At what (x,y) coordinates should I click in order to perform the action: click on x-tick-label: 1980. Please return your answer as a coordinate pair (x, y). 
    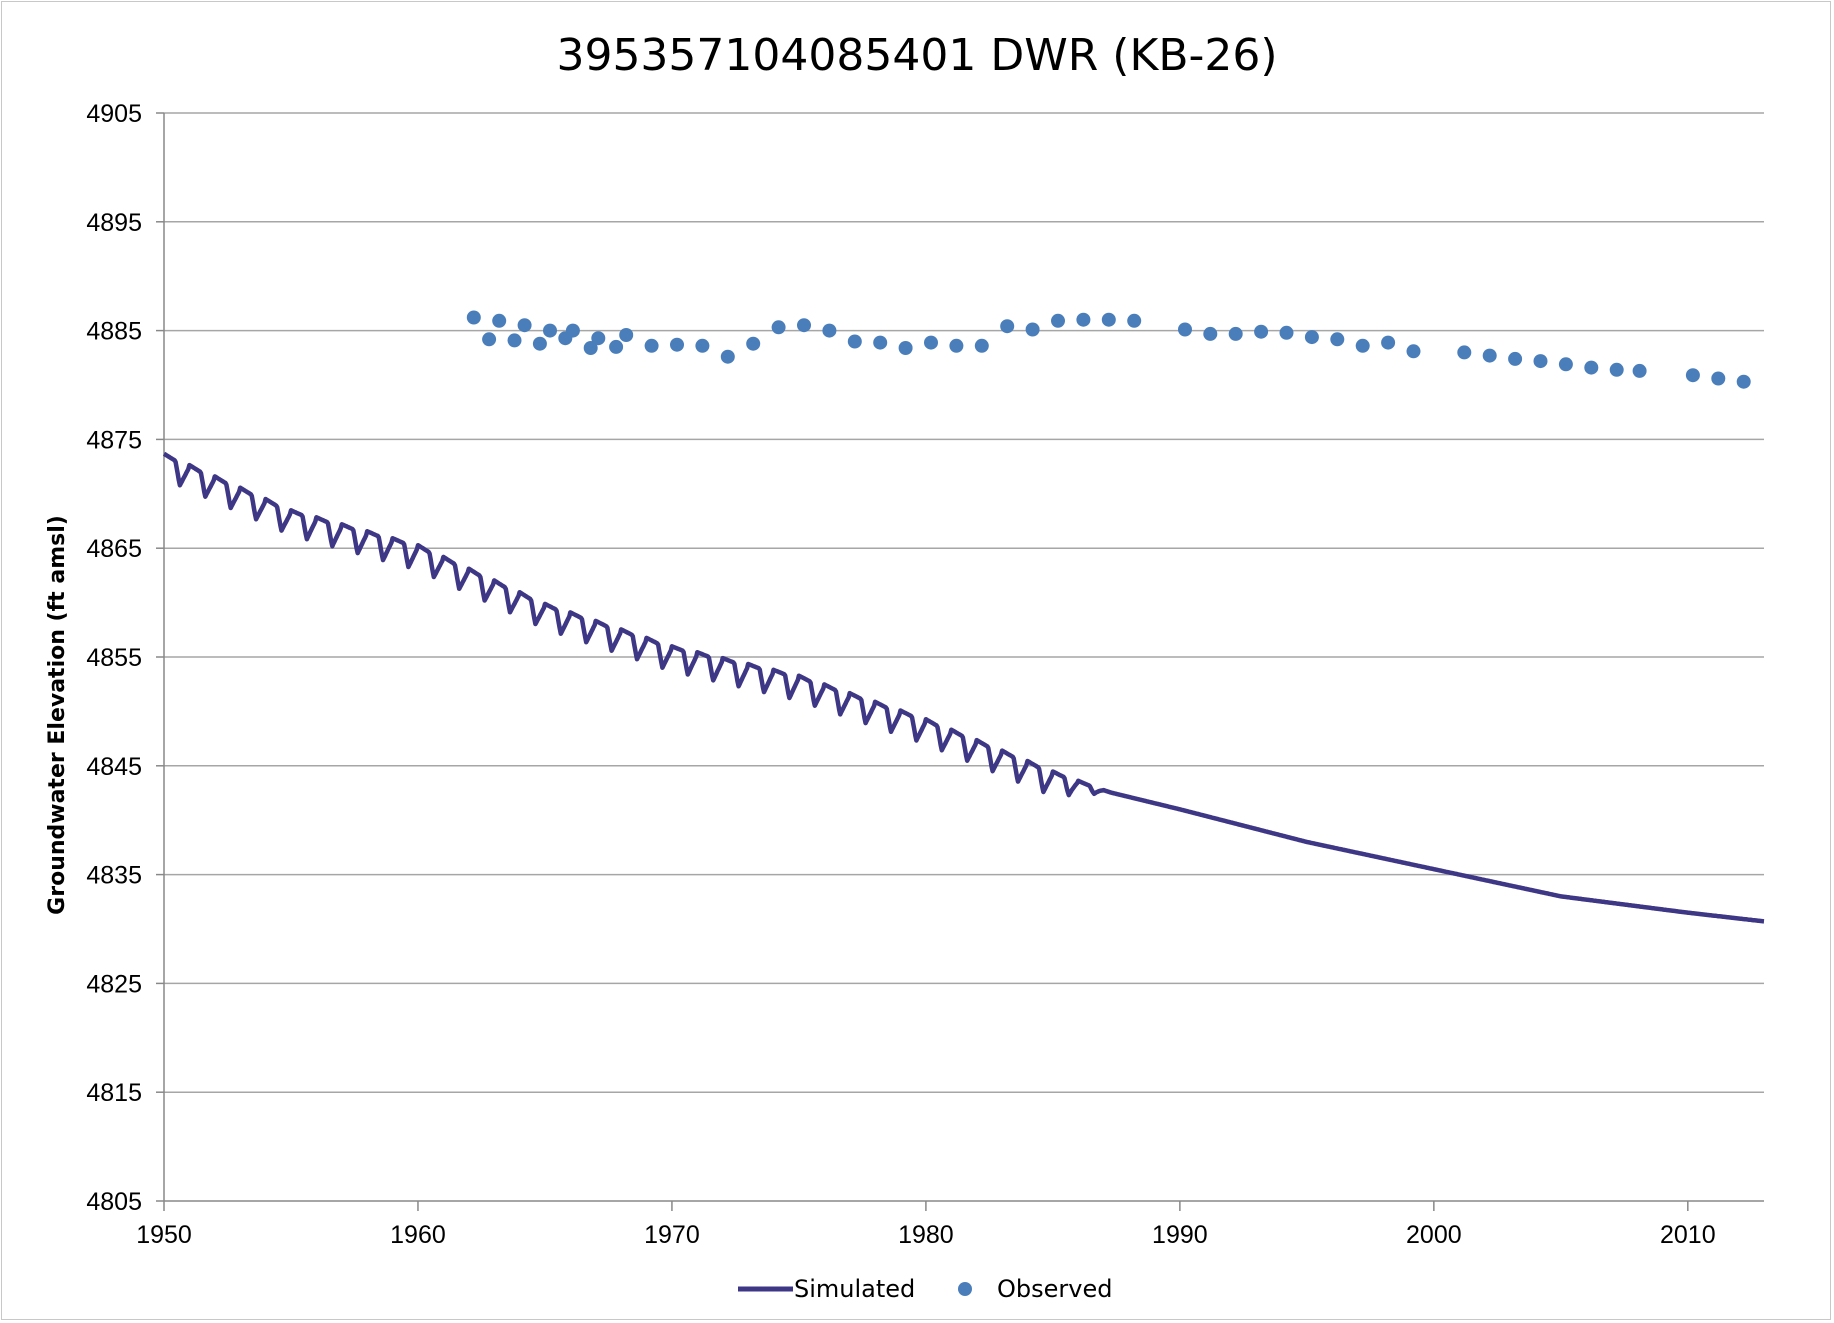
    Looking at the image, I should click on (926, 1235).